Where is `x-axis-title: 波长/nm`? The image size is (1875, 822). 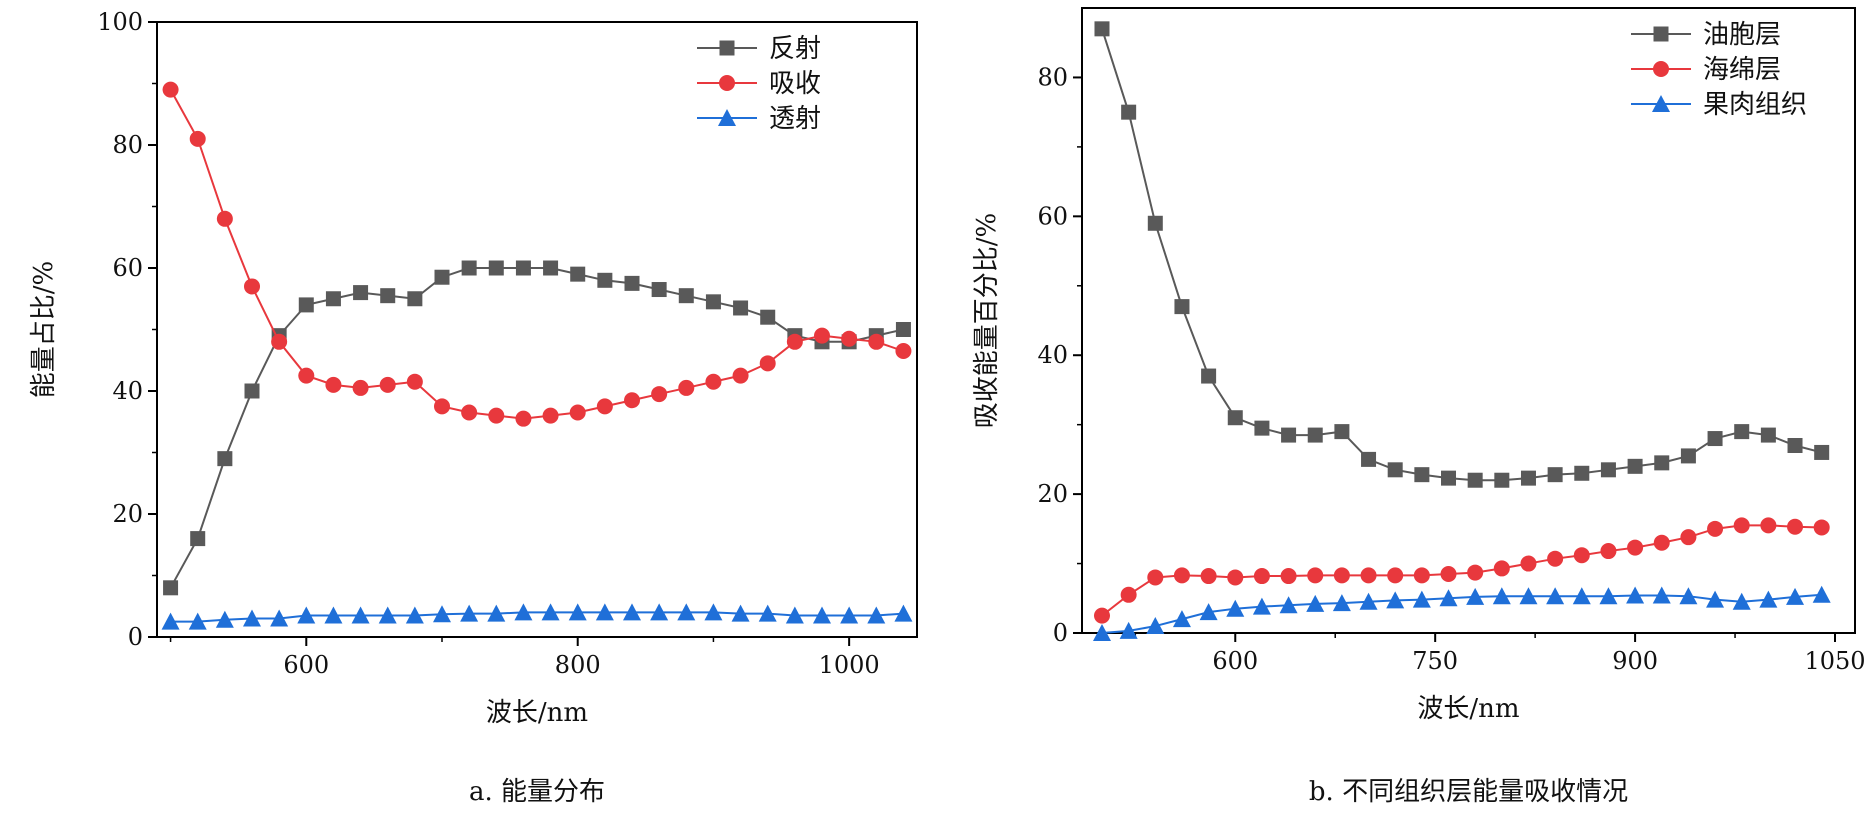 x-axis-title: 波长/nm is located at coordinates (1468, 709).